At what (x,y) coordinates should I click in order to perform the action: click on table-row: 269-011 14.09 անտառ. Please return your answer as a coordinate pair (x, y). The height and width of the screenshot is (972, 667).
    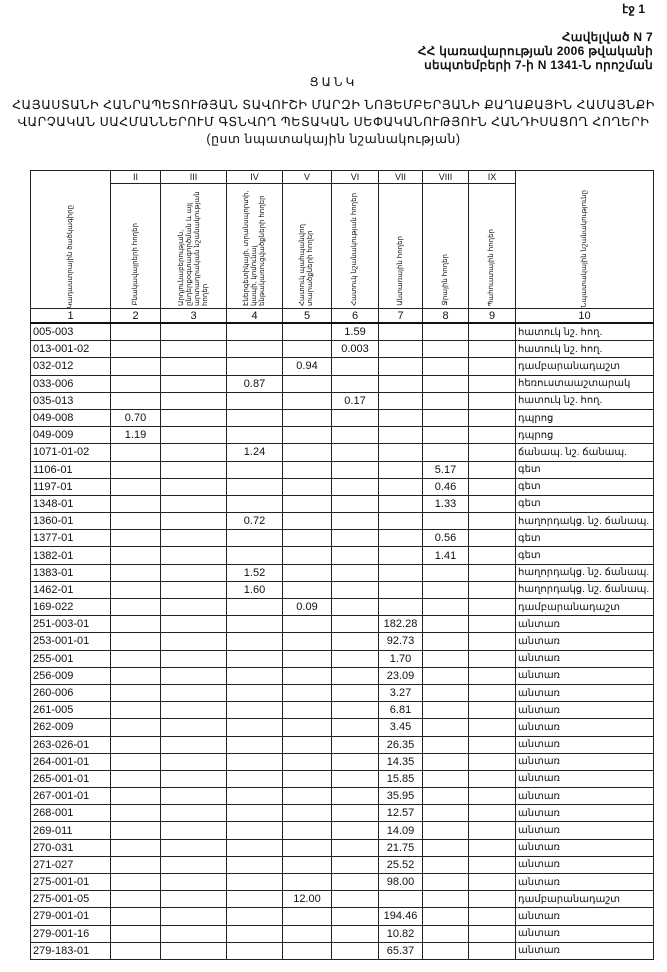
    Looking at the image, I should click on (342, 830).